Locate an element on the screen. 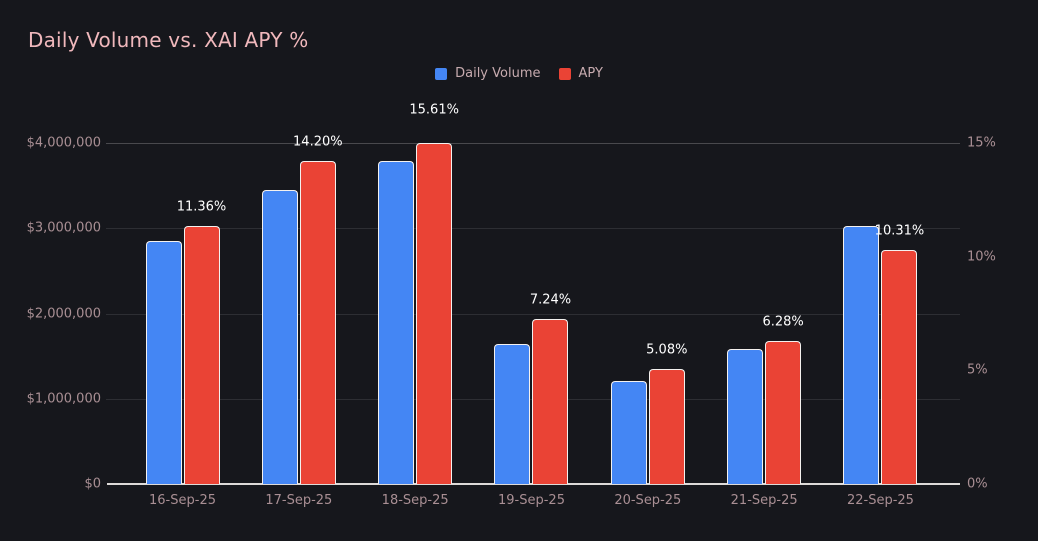  apy-data-label: 7.24% is located at coordinates (550, 300).